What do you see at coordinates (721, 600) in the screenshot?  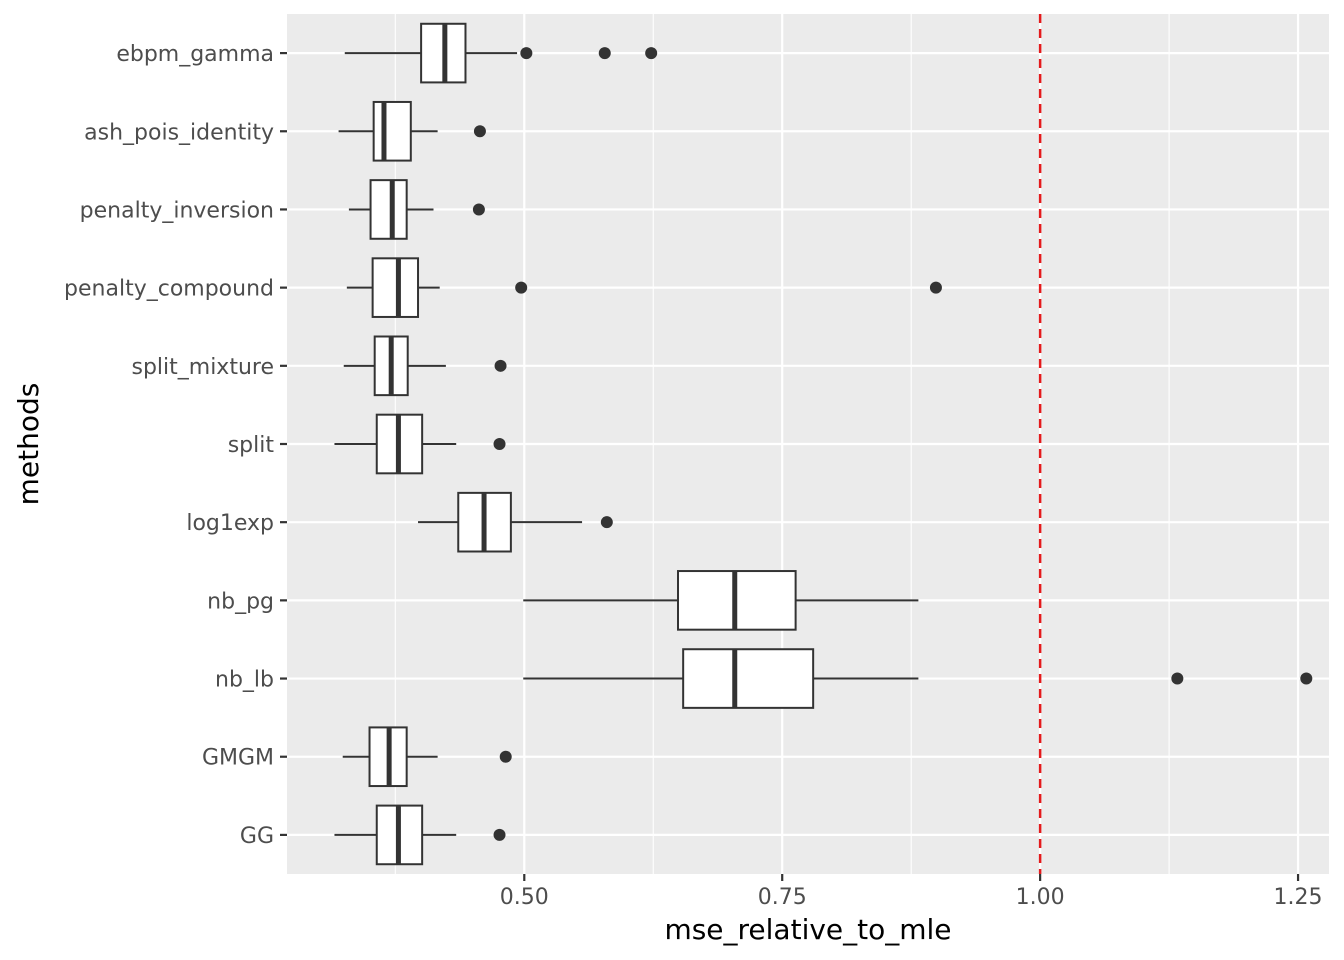 I see `box-nb_pg` at bounding box center [721, 600].